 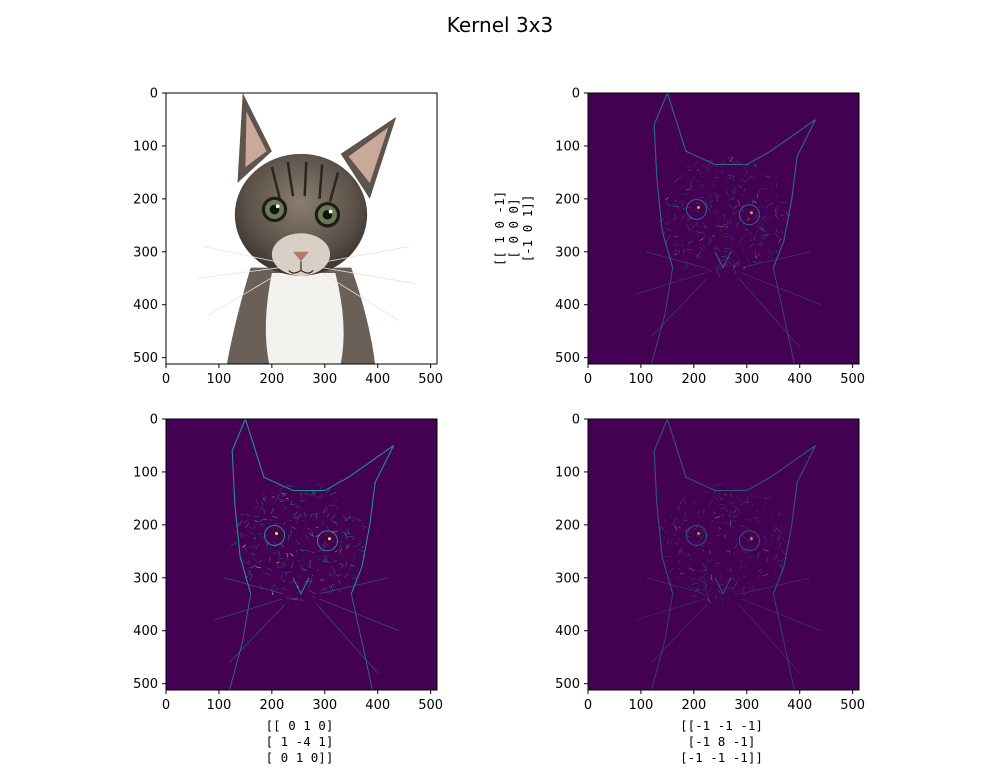 I want to click on y-tick-label-0-1: 100, so click(x=145, y=146).